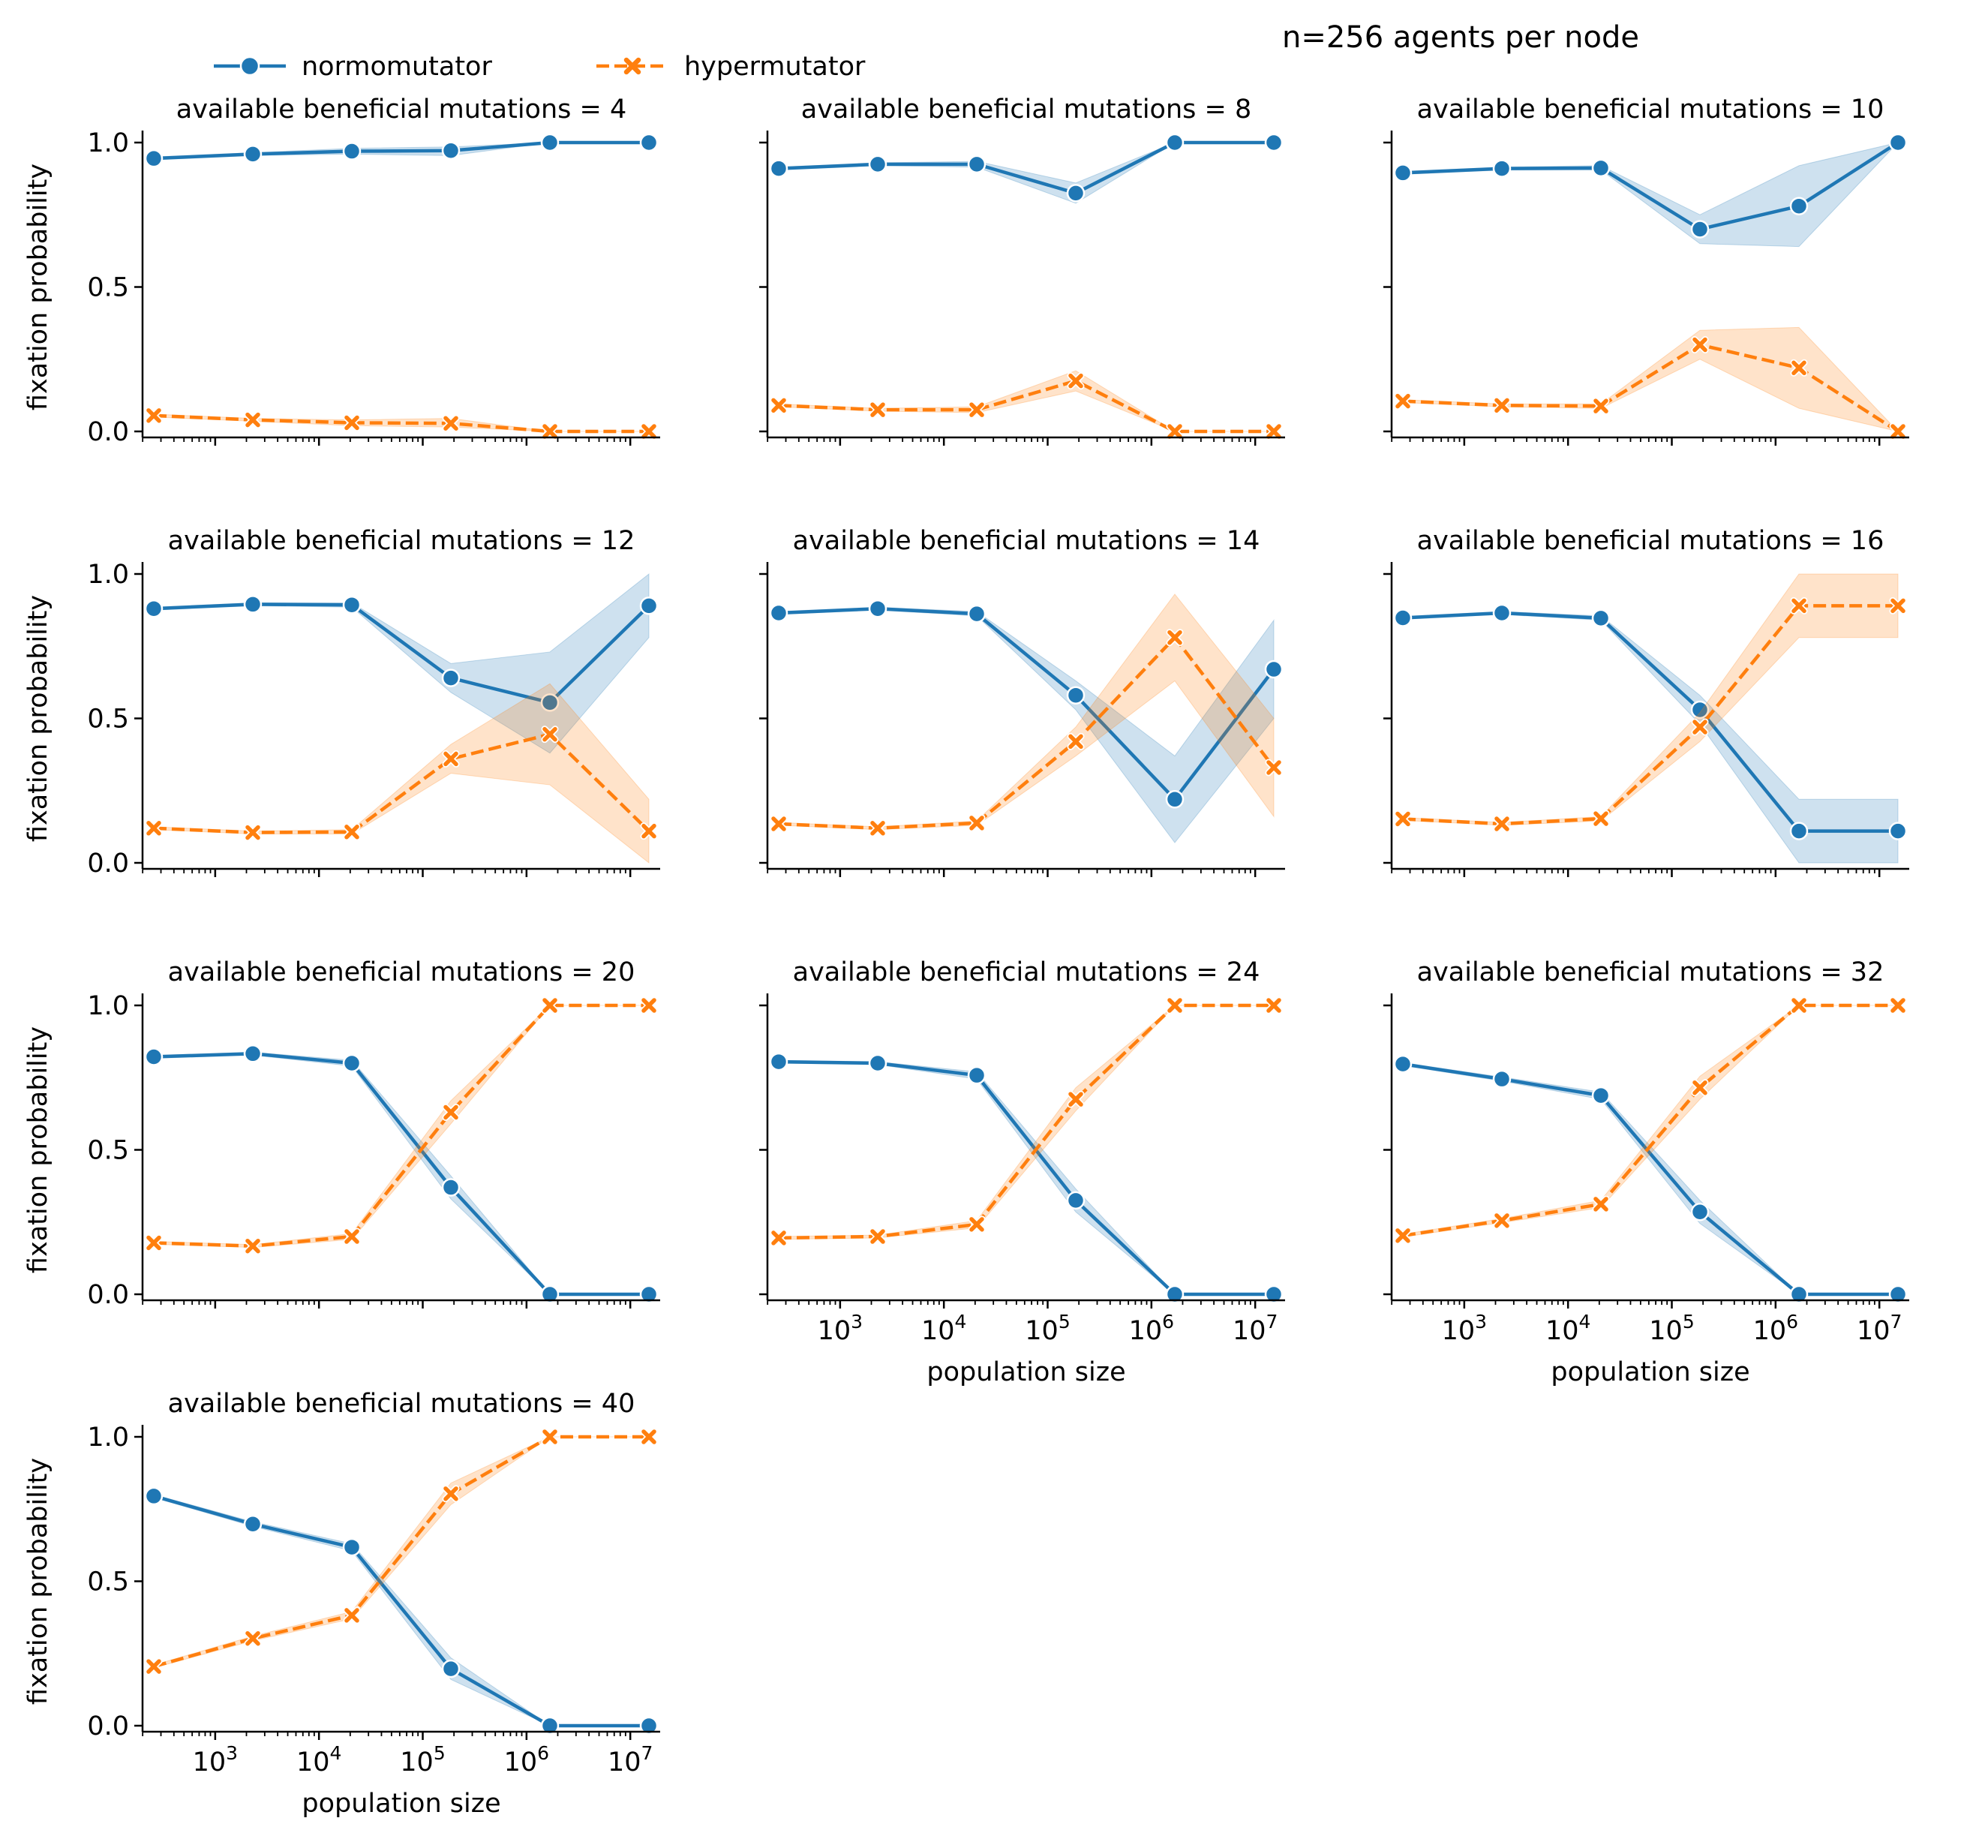  What do you see at coordinates (422, 1759) in the screenshot?
I see `x-tick-label: 10⁵` at bounding box center [422, 1759].